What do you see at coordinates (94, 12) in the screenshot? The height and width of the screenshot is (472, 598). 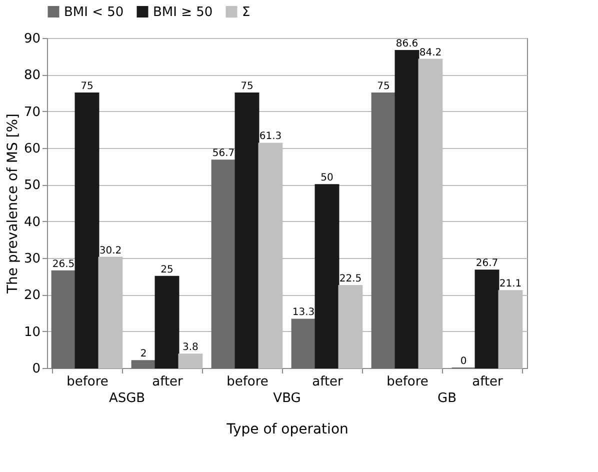 I see `legend-label: BMI < 50` at bounding box center [94, 12].